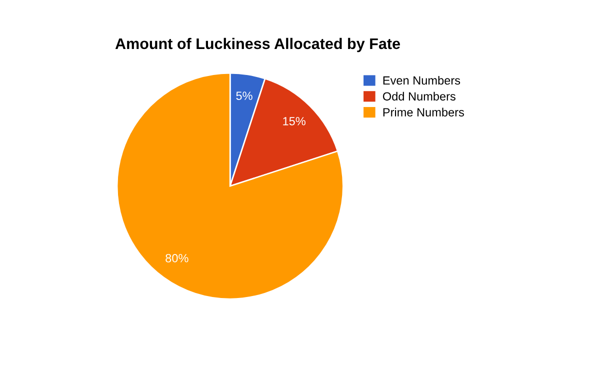 The image size is (600, 371). I want to click on legend-label: Prime Numbers, so click(423, 112).